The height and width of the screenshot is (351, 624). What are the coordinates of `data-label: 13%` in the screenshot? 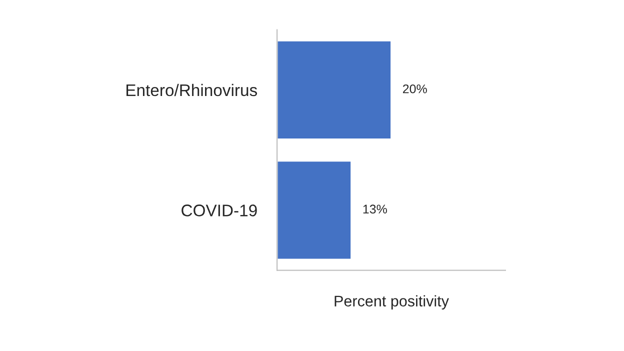 It's located at (375, 209).